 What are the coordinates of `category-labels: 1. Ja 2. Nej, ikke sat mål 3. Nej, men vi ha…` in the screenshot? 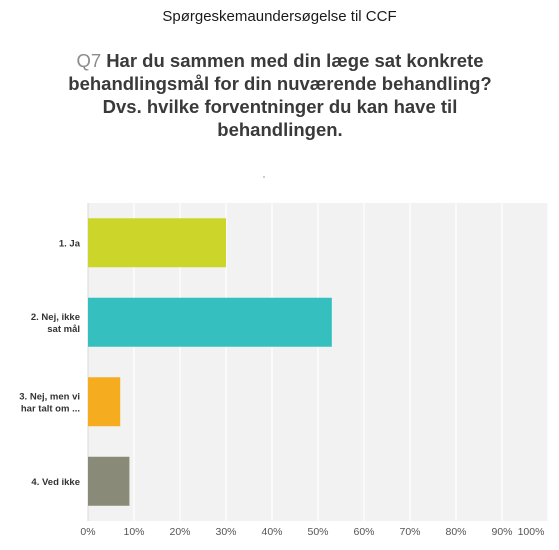 It's located at (49, 363).